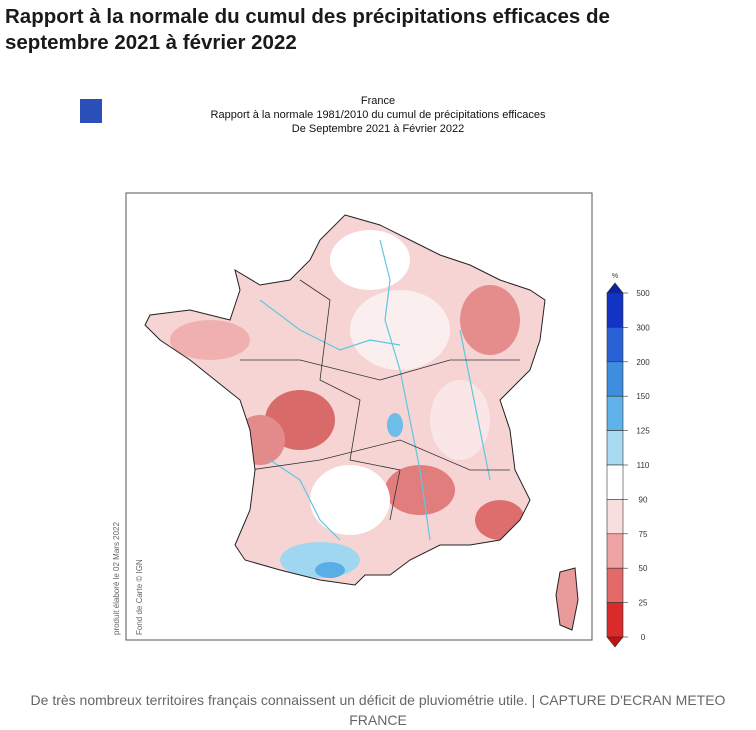 The width and height of the screenshot is (756, 730). Describe the element at coordinates (643, 603) in the screenshot. I see `legend-tick-label: 25` at that location.